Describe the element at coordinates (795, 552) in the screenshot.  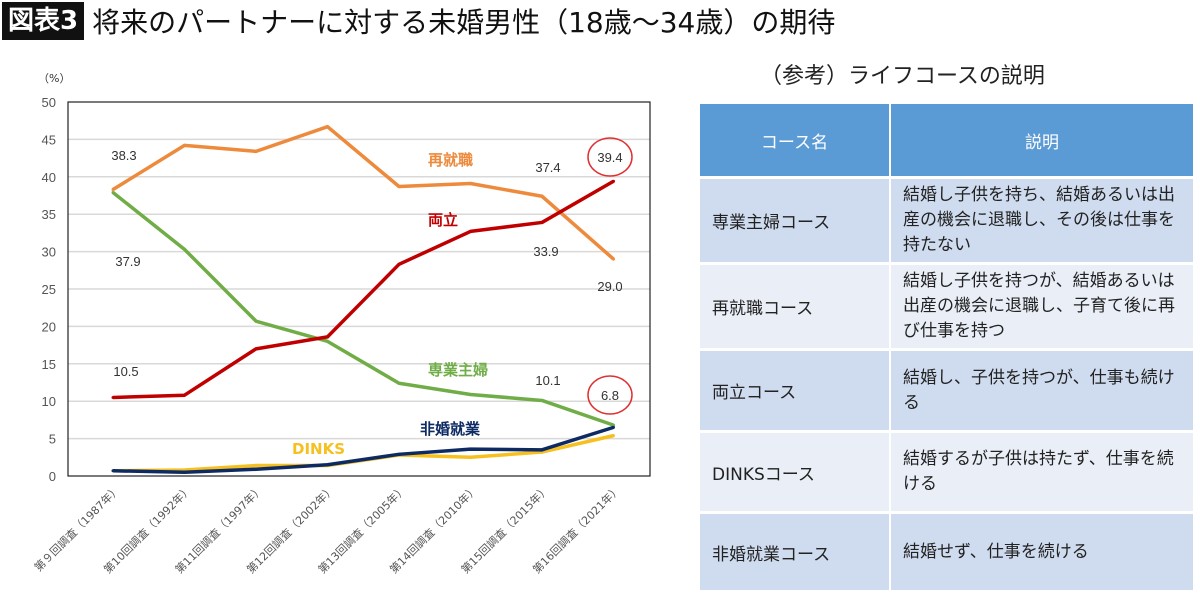
I see `course-name: 非婚就業コース` at that location.